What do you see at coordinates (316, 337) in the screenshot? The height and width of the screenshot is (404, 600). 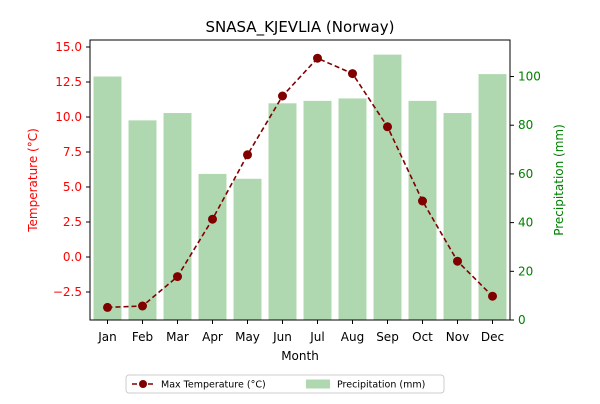 I see `x-tick-label: Jul` at bounding box center [316, 337].